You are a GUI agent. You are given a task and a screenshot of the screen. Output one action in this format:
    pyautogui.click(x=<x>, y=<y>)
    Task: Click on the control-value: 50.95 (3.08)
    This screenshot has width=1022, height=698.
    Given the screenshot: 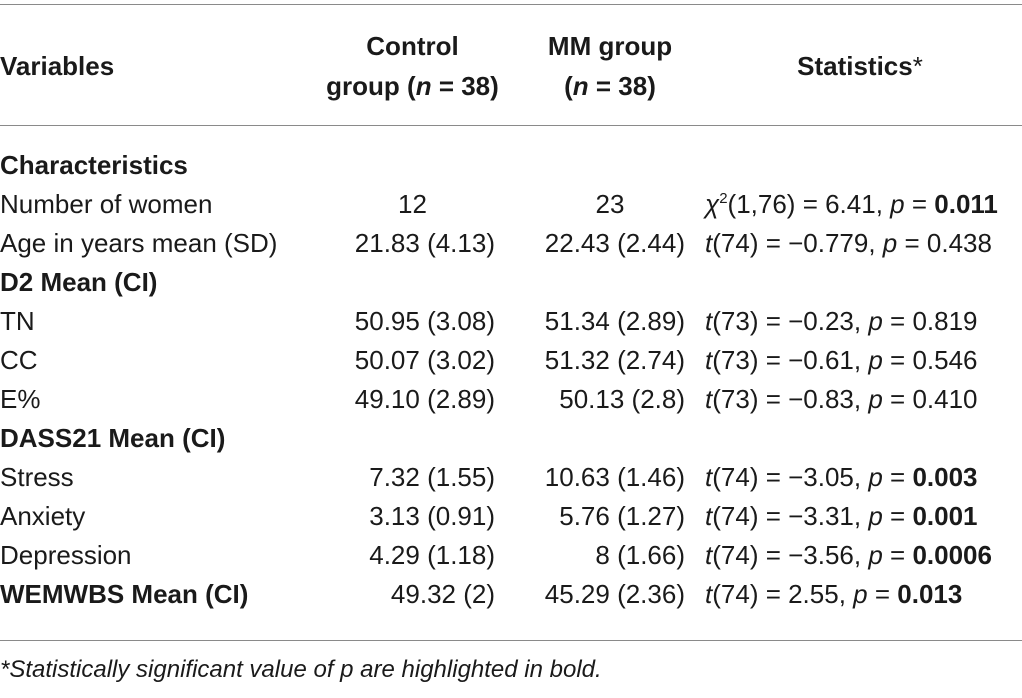 What is the action you would take?
    pyautogui.click(x=424, y=321)
    